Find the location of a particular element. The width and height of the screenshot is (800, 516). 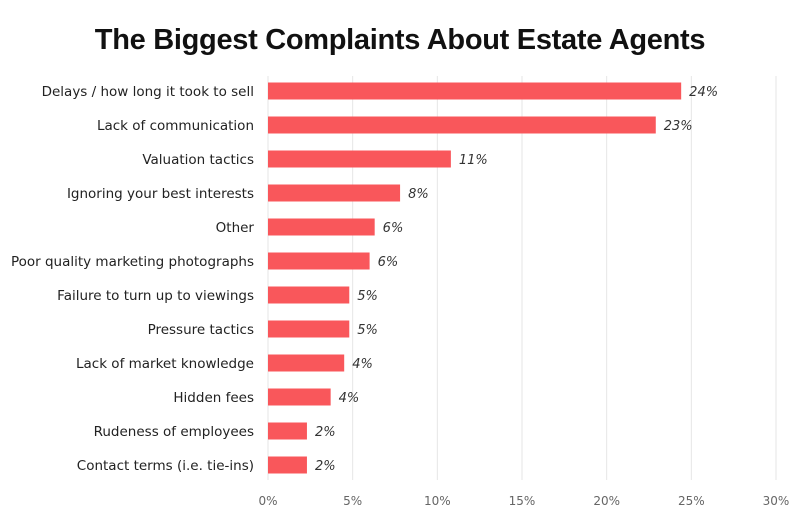

category-label: Valuation tactics is located at coordinates (198, 160).